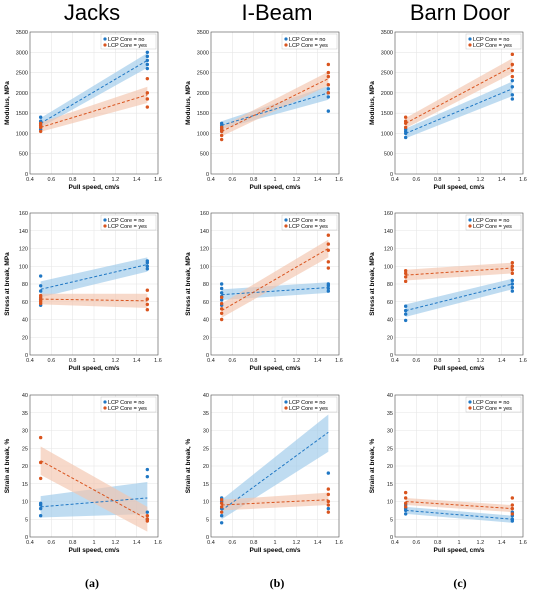  Describe the element at coordinates (207, 520) in the screenshot. I see `y-tick-label: 5` at that location.